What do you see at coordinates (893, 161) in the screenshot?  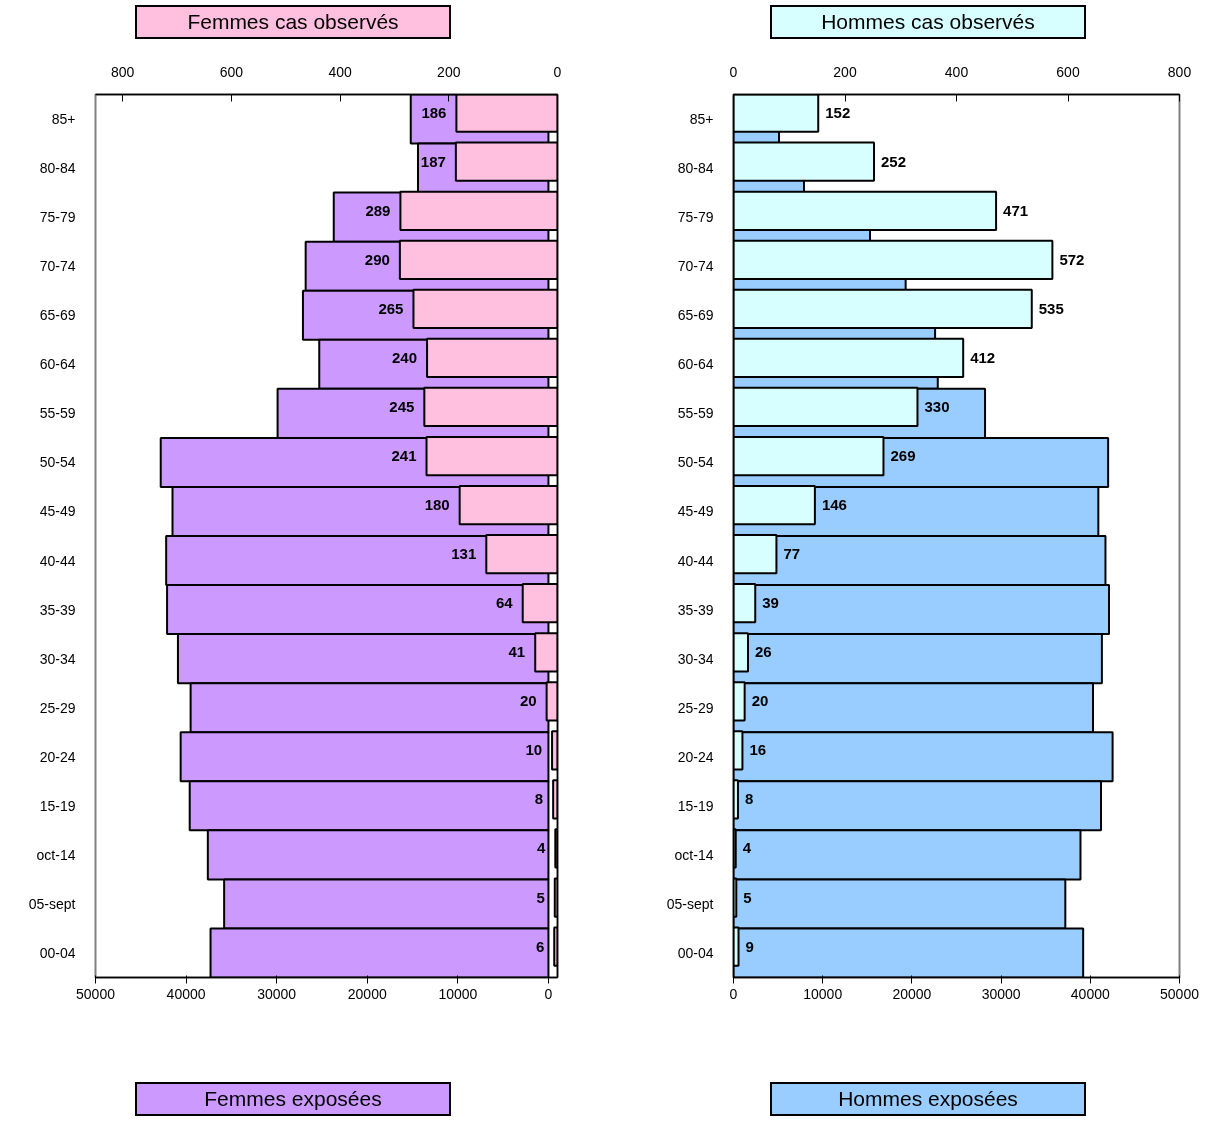 I see `data-label: 252` at bounding box center [893, 161].